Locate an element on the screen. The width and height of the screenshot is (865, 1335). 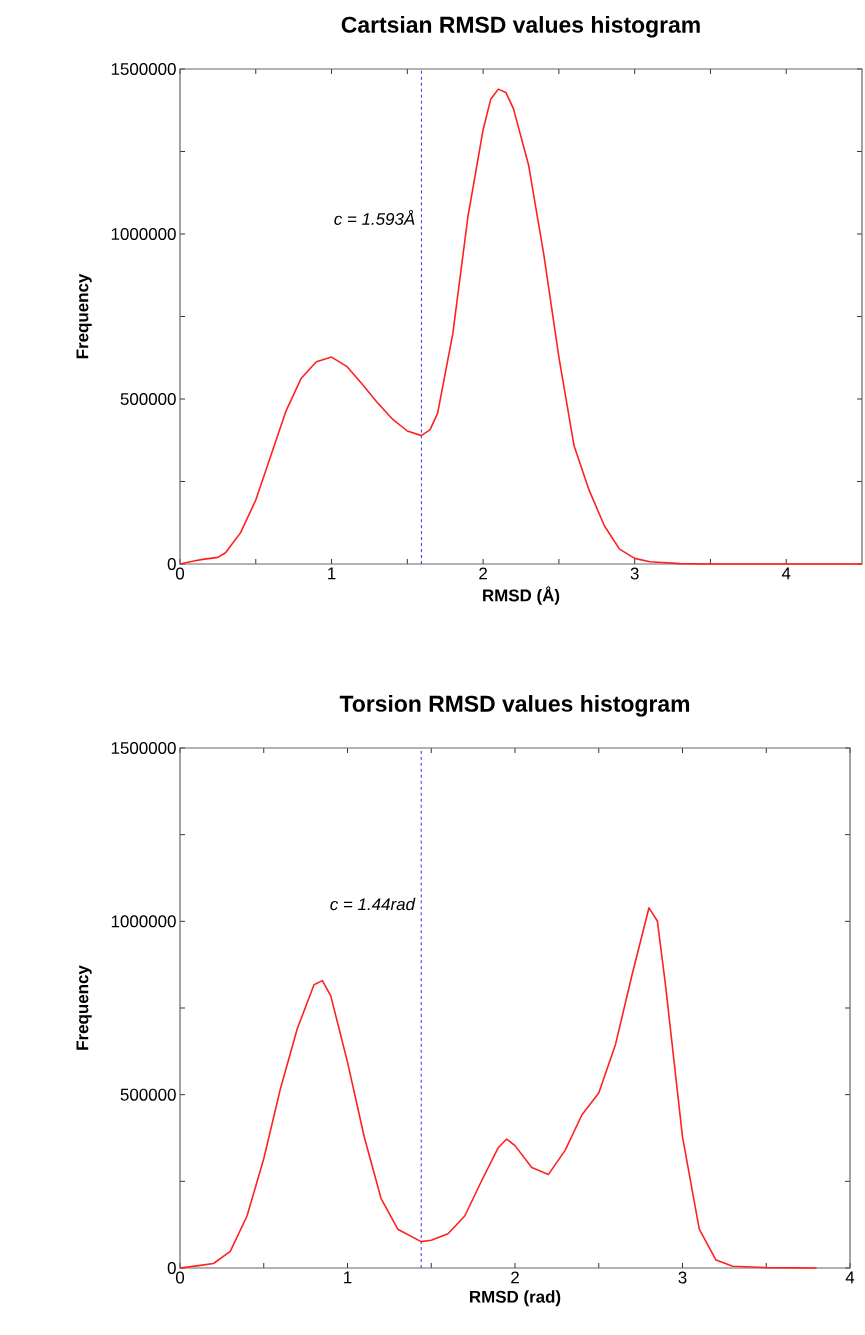
x-axis-title: RMSD (Å) is located at coordinates (521, 595).